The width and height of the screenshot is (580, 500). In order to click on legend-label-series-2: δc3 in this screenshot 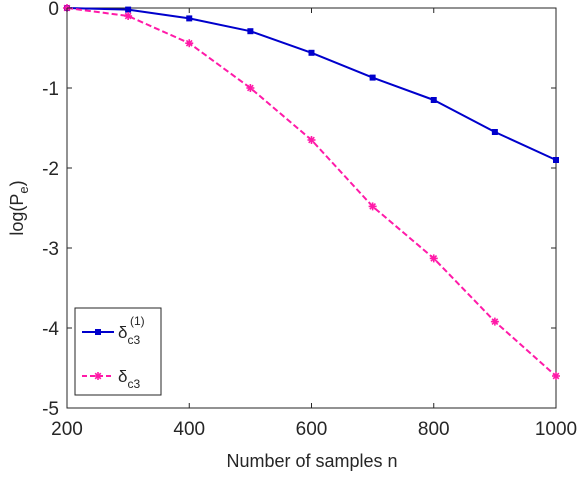, I will do `click(129, 379)`.